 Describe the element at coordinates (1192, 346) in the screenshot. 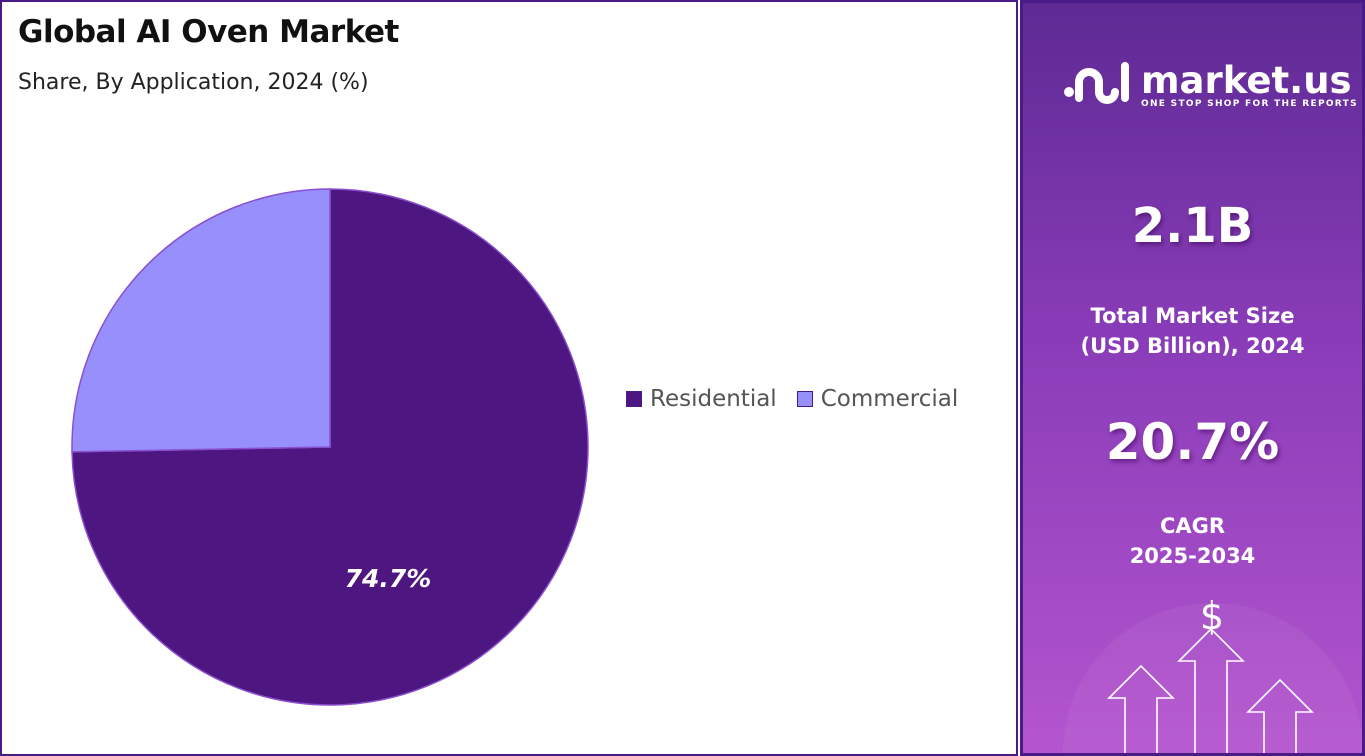

I see `market-size-label-2: (USD Billion), 2024` at that location.